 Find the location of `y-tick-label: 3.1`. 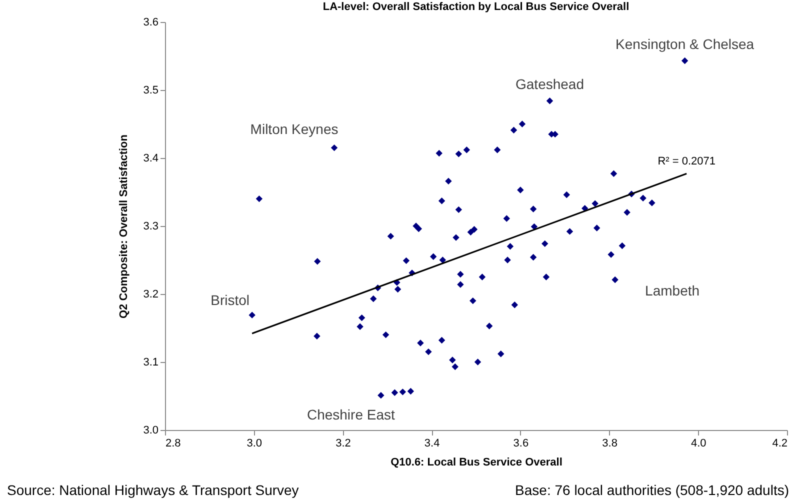

y-tick-label: 3.1 is located at coordinates (150, 362).